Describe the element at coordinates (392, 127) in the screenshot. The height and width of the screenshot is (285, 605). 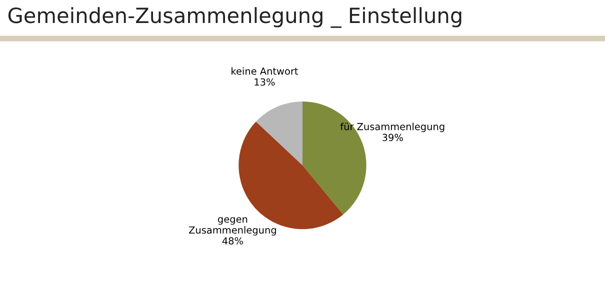
I see `slice-label: für Zusammenlegung` at that location.